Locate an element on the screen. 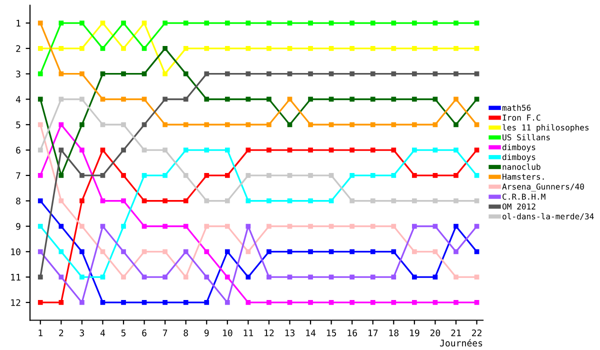 The width and height of the screenshot is (600, 350). x-tick-label: 1 is located at coordinates (40, 333).